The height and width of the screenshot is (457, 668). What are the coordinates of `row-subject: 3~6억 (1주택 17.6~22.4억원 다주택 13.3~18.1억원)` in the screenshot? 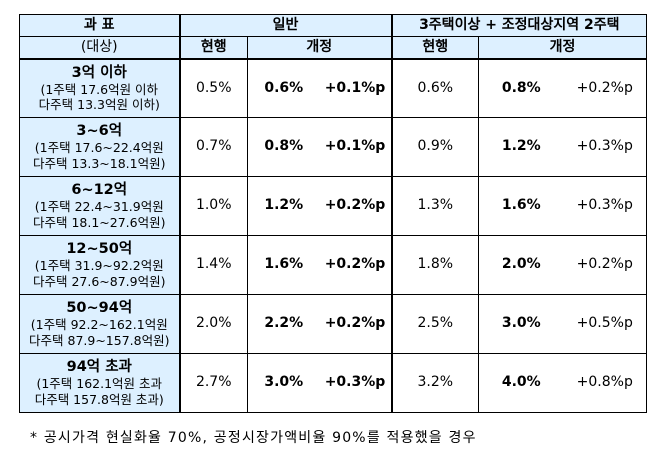 It's located at (99, 147).